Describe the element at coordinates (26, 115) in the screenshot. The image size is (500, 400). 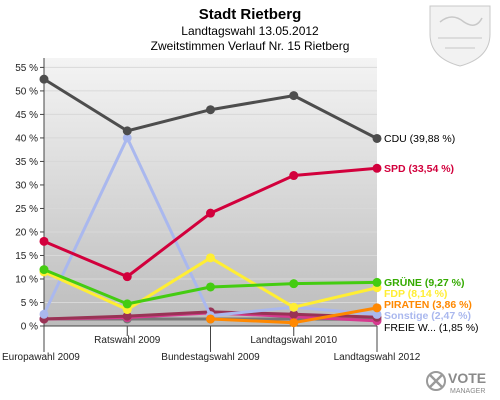
I see `y-tick-label: 45 %` at that location.